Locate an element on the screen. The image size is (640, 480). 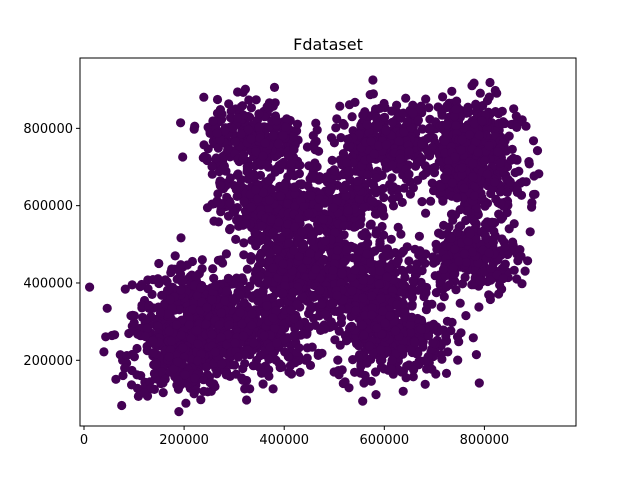
y-axis: 200000 400000 600000 800000 is located at coordinates (51, 245).